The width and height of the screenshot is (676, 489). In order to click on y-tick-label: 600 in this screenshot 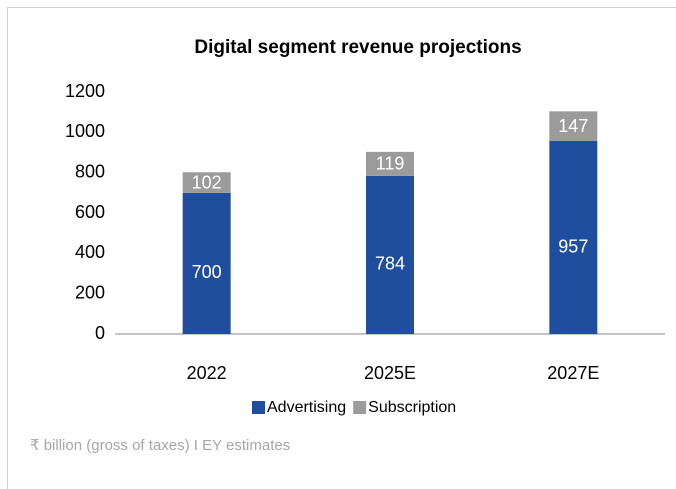, I will do `click(90, 212)`.